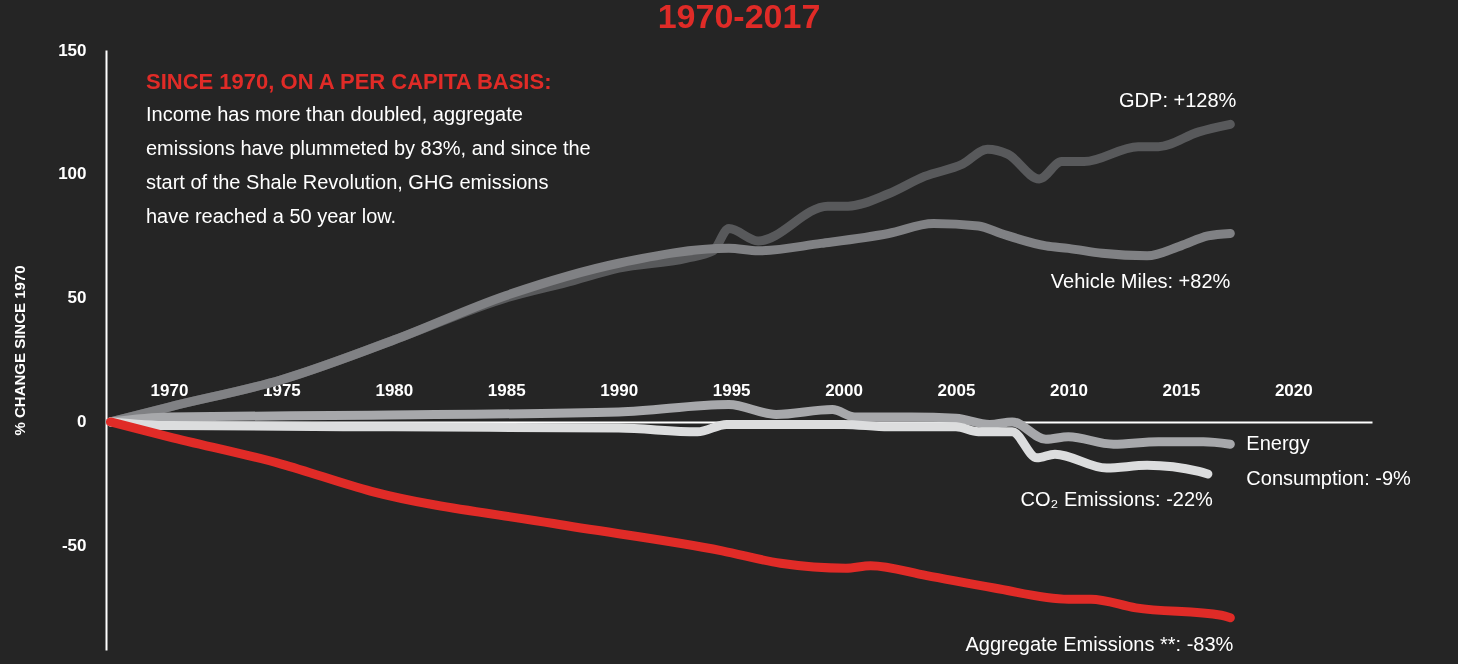 This screenshot has height=664, width=1458. What do you see at coordinates (349, 81) in the screenshot?
I see `annotation: SINCE 1970, ON A PER CAPITA BASIS:` at bounding box center [349, 81].